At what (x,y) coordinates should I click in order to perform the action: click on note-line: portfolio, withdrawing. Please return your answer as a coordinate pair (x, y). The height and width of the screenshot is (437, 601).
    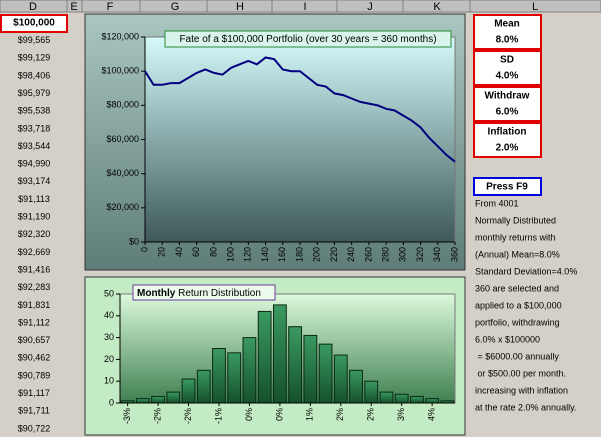
    Looking at the image, I should click on (517, 322).